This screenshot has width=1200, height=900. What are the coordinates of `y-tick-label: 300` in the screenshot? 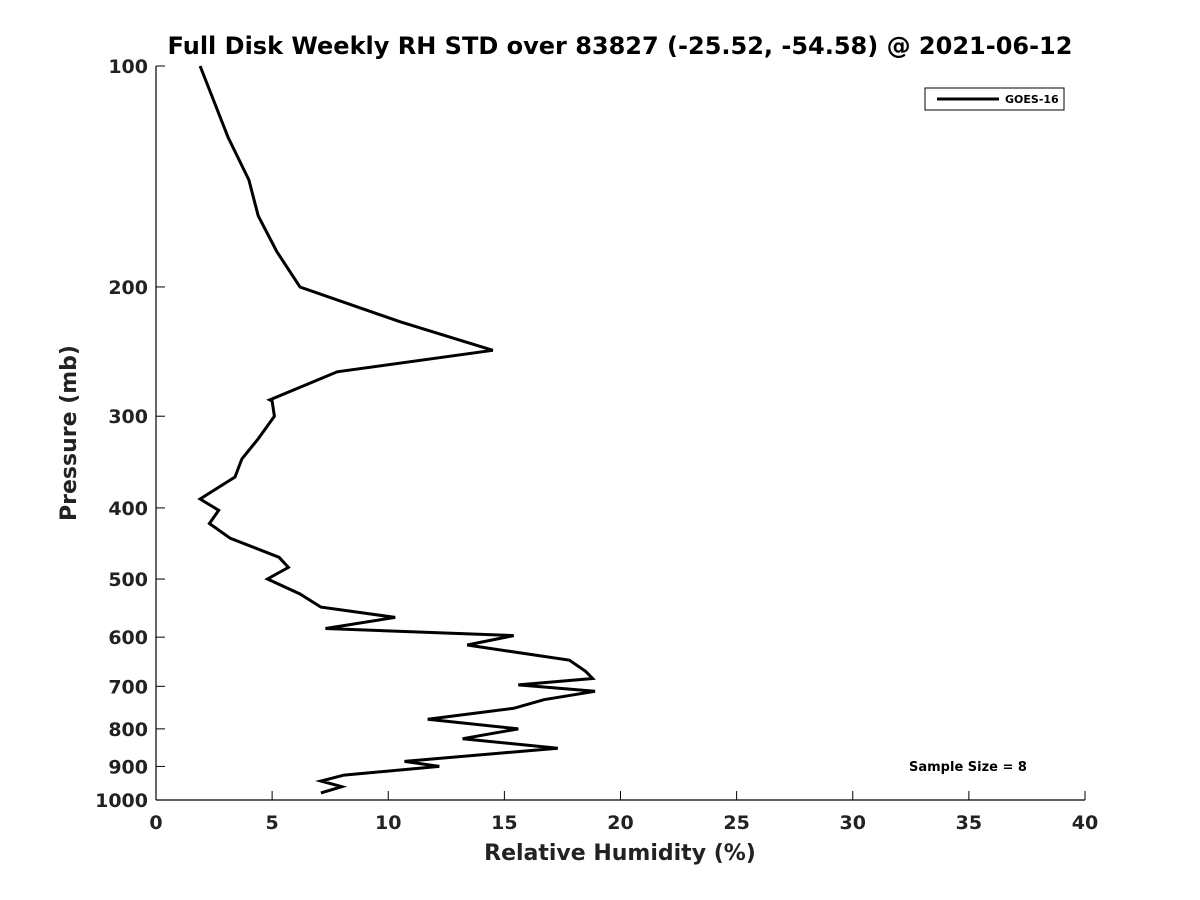 It's located at (128, 417).